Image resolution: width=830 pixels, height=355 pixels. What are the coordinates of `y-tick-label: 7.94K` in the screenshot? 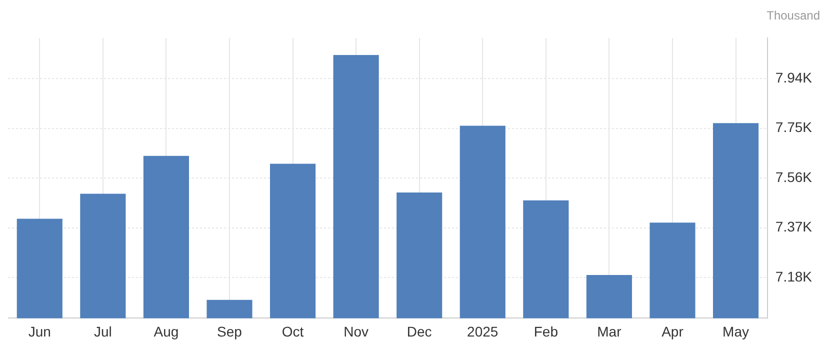 It's located at (794, 77).